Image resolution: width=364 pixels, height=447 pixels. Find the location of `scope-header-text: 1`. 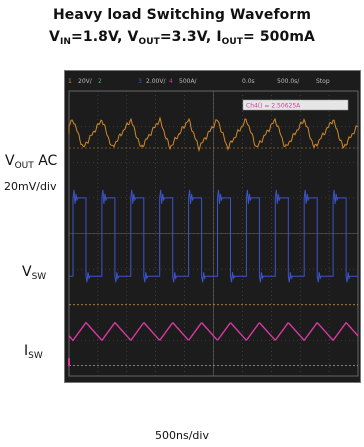

scope-header-text: 1 is located at coordinates (70, 81).